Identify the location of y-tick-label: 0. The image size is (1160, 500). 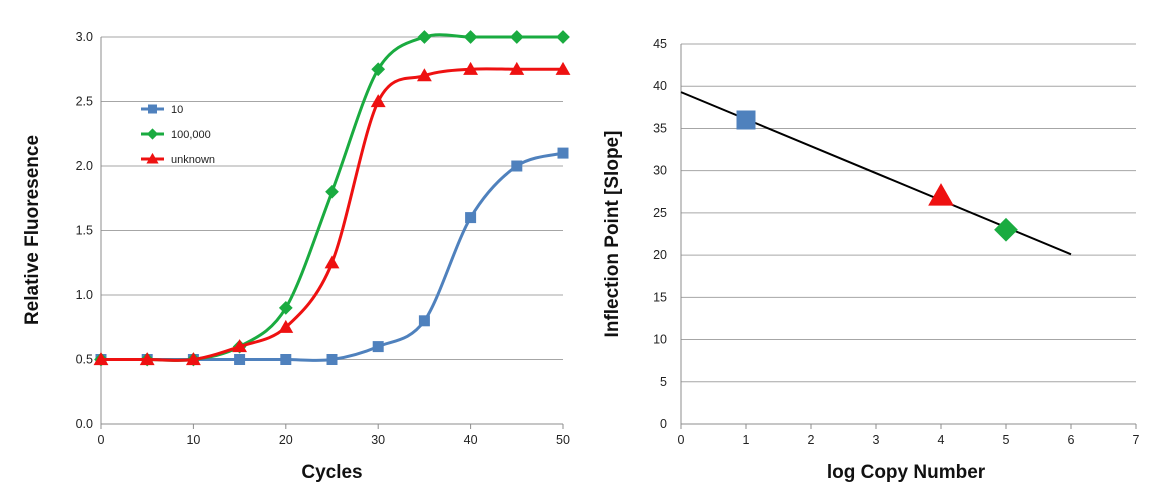
(663, 424).